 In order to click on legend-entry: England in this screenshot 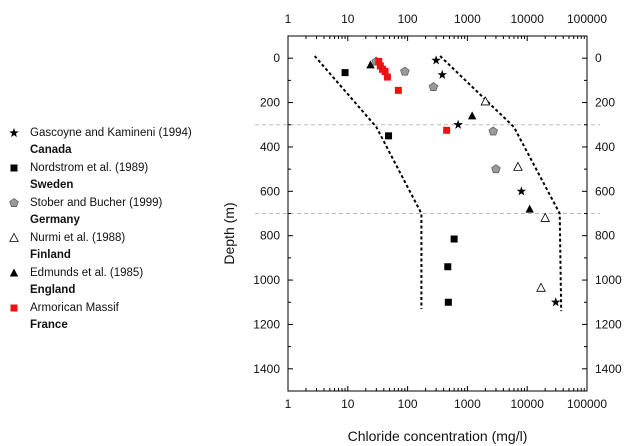, I will do `click(123, 291)`.